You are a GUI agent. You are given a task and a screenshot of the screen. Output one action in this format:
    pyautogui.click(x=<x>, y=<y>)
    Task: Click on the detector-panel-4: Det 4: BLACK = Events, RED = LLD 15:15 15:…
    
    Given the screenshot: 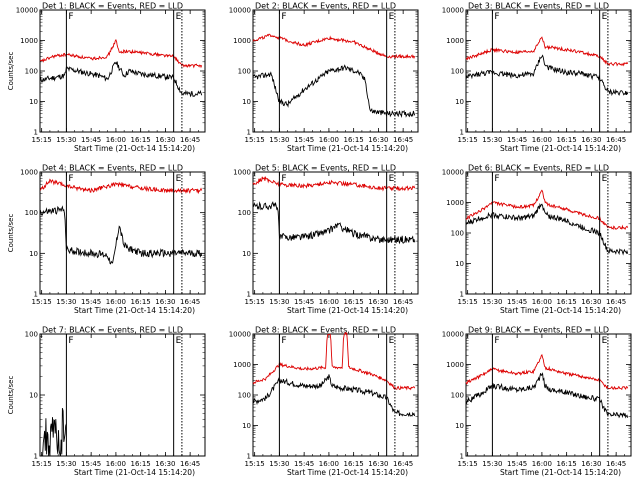 What is the action you would take?
    pyautogui.click(x=106, y=239)
    